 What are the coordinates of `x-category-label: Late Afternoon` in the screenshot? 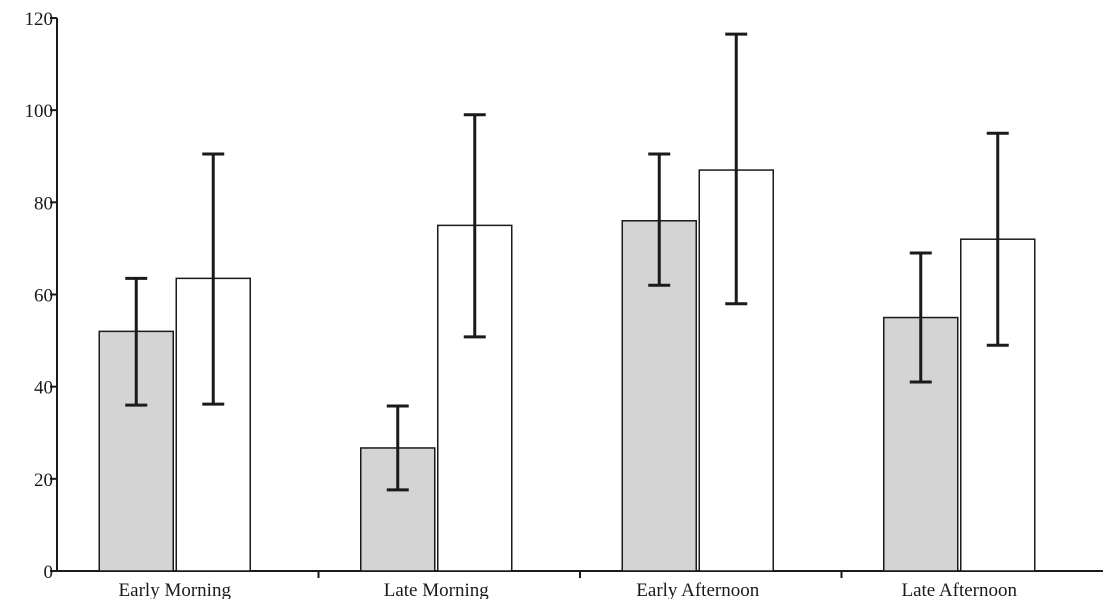 It's located at (959, 589).